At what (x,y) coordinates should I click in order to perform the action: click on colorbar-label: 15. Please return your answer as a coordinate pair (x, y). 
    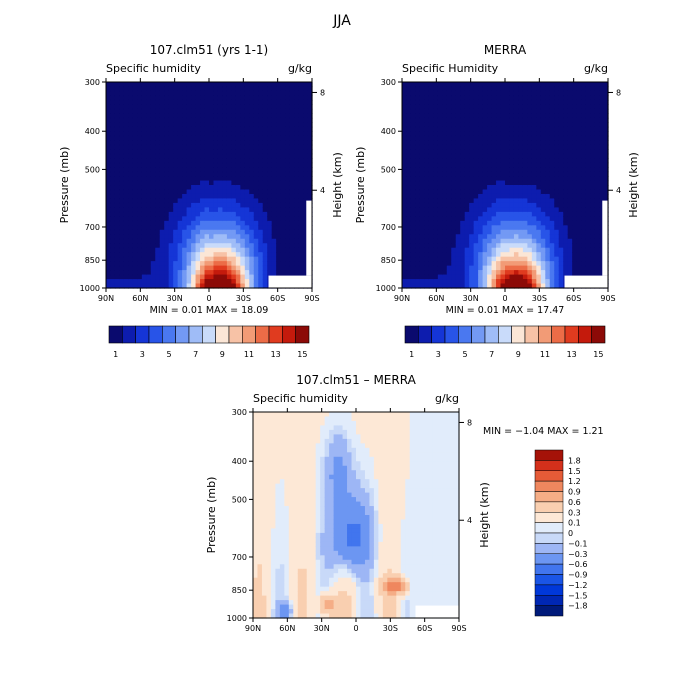
    Looking at the image, I should click on (598, 354).